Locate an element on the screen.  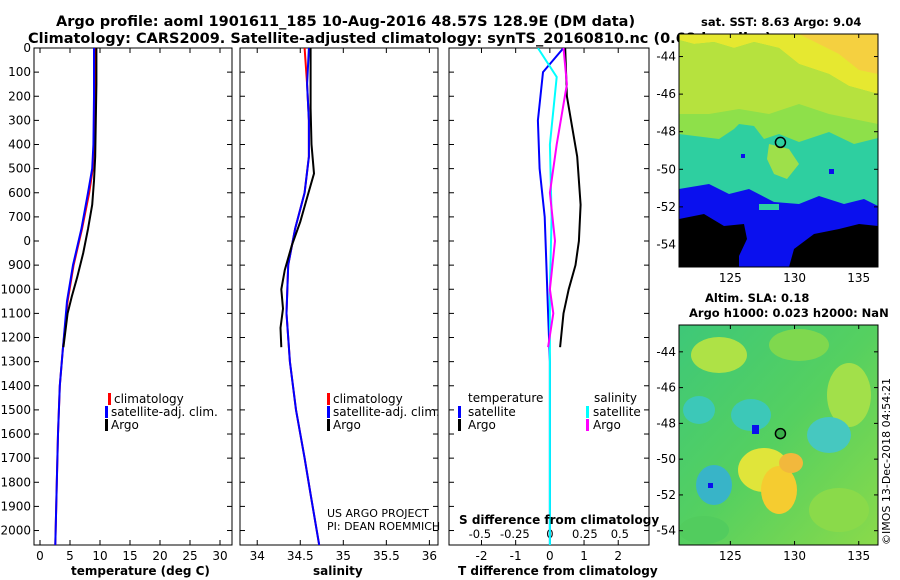
sla-map-frame is located at coordinates (778, 435).